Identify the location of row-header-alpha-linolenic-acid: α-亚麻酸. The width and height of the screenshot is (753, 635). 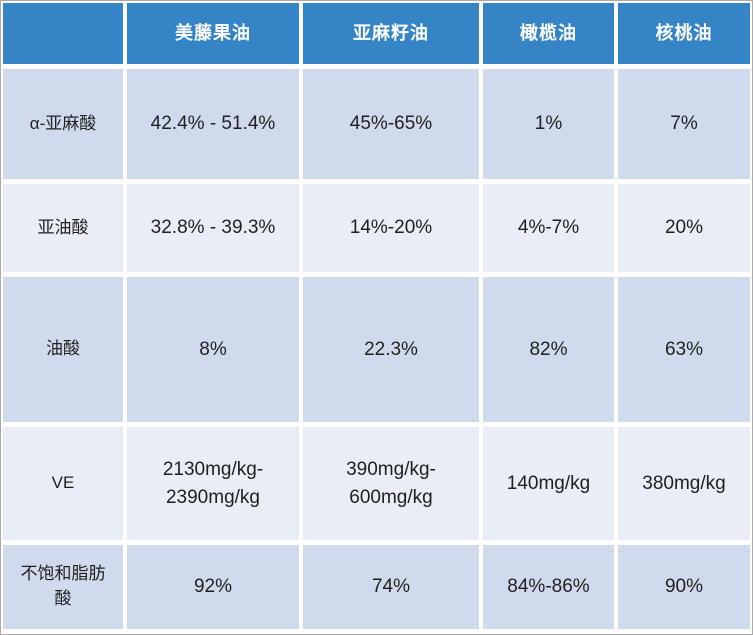
(63, 124).